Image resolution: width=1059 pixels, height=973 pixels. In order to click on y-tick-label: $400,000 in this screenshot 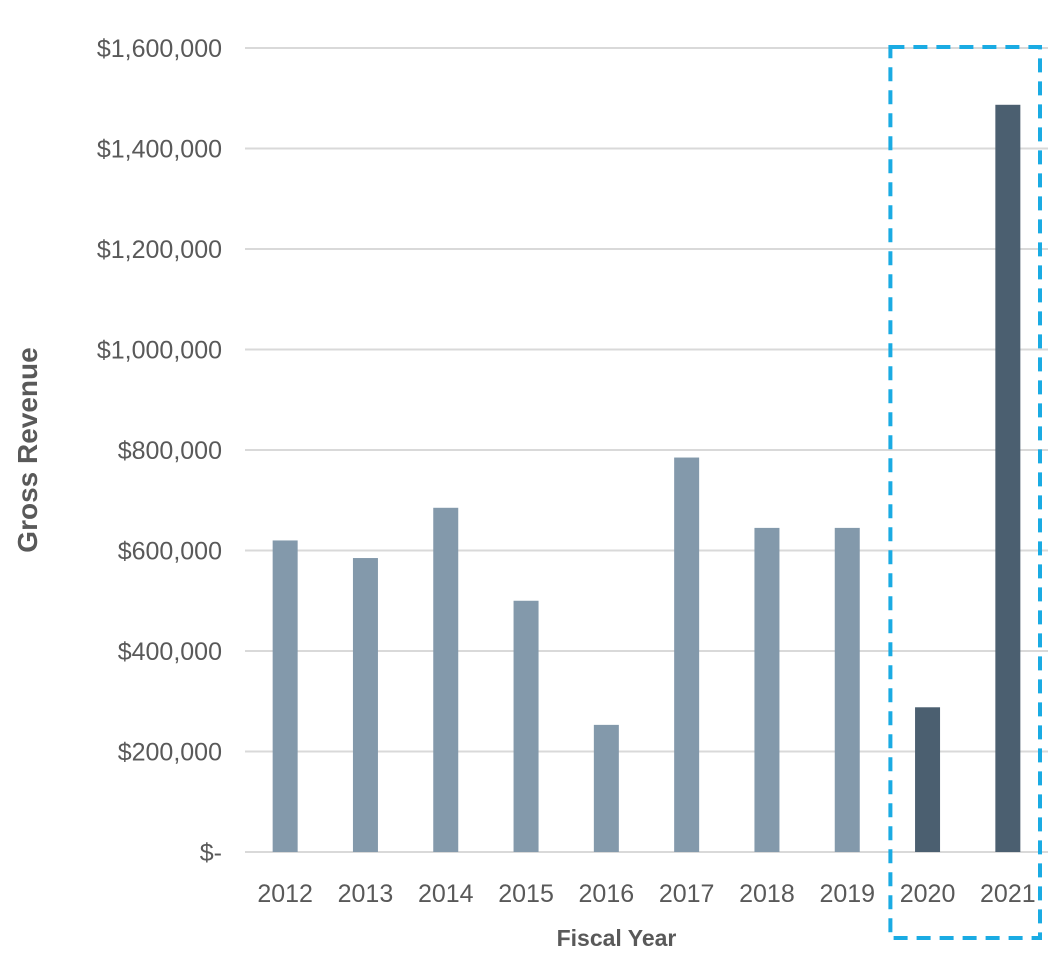, I will do `click(170, 652)`.